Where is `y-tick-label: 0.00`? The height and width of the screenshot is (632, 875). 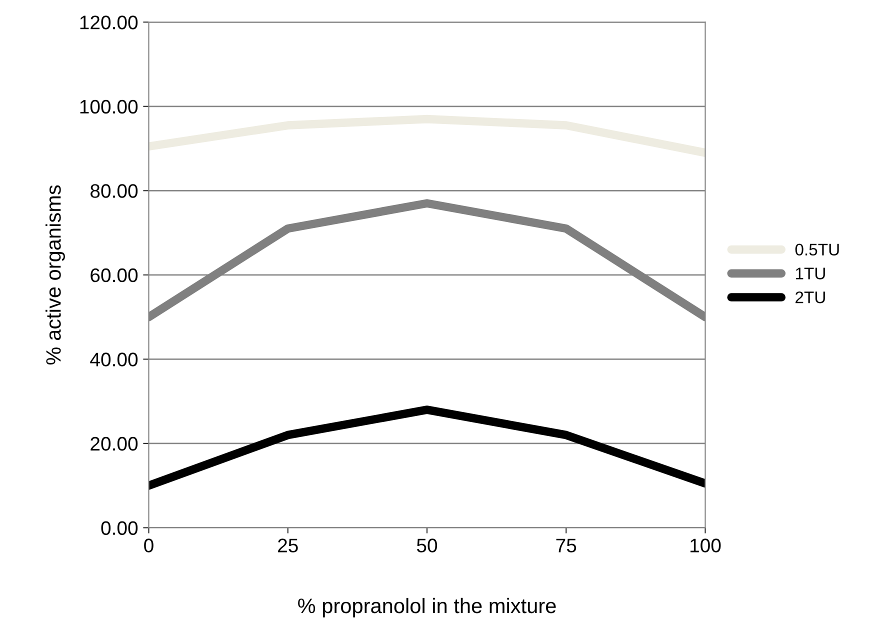 y-tick-label: 0.00 is located at coordinates (119, 528).